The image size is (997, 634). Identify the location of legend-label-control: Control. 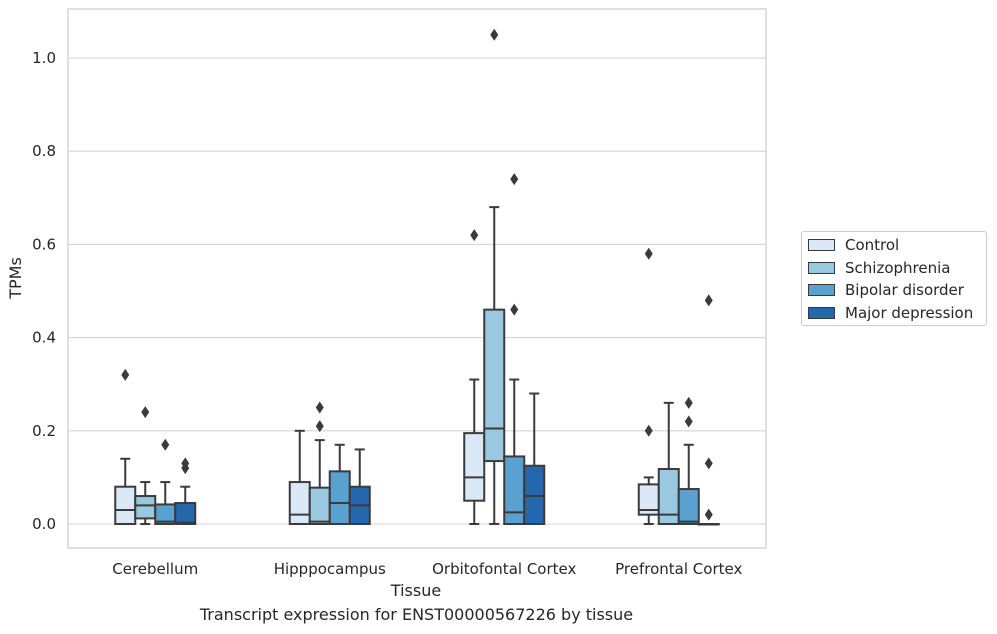
(872, 245).